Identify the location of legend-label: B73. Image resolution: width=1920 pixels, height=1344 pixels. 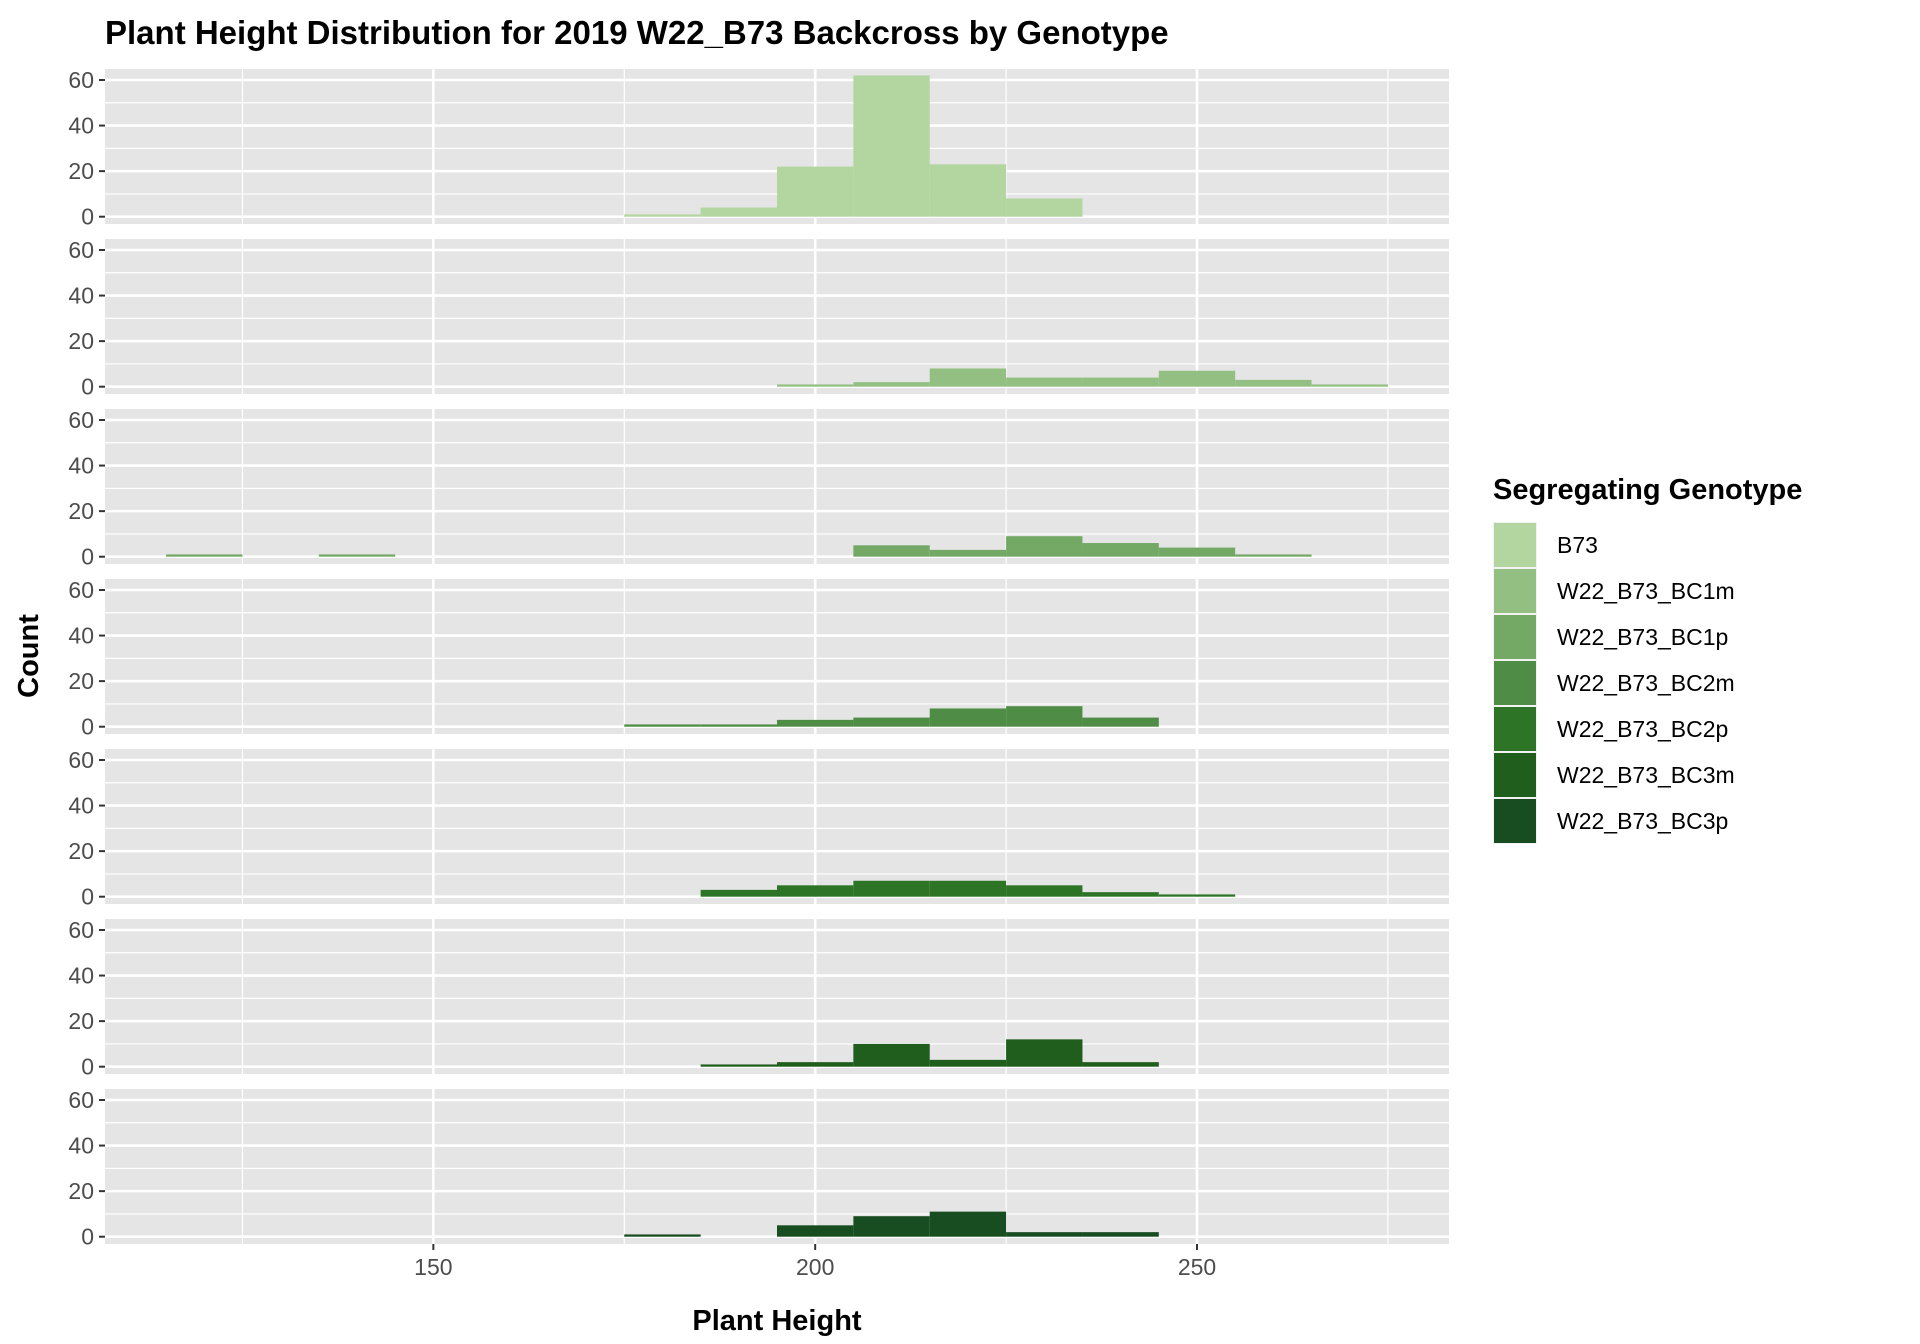
(1577, 545).